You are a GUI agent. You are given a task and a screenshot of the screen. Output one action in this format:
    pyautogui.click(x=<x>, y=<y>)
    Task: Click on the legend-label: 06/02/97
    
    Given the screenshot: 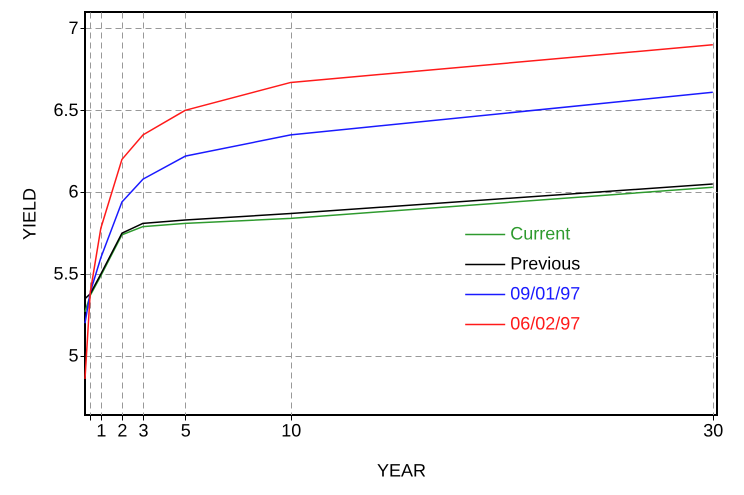 What is the action you would take?
    pyautogui.click(x=545, y=324)
    